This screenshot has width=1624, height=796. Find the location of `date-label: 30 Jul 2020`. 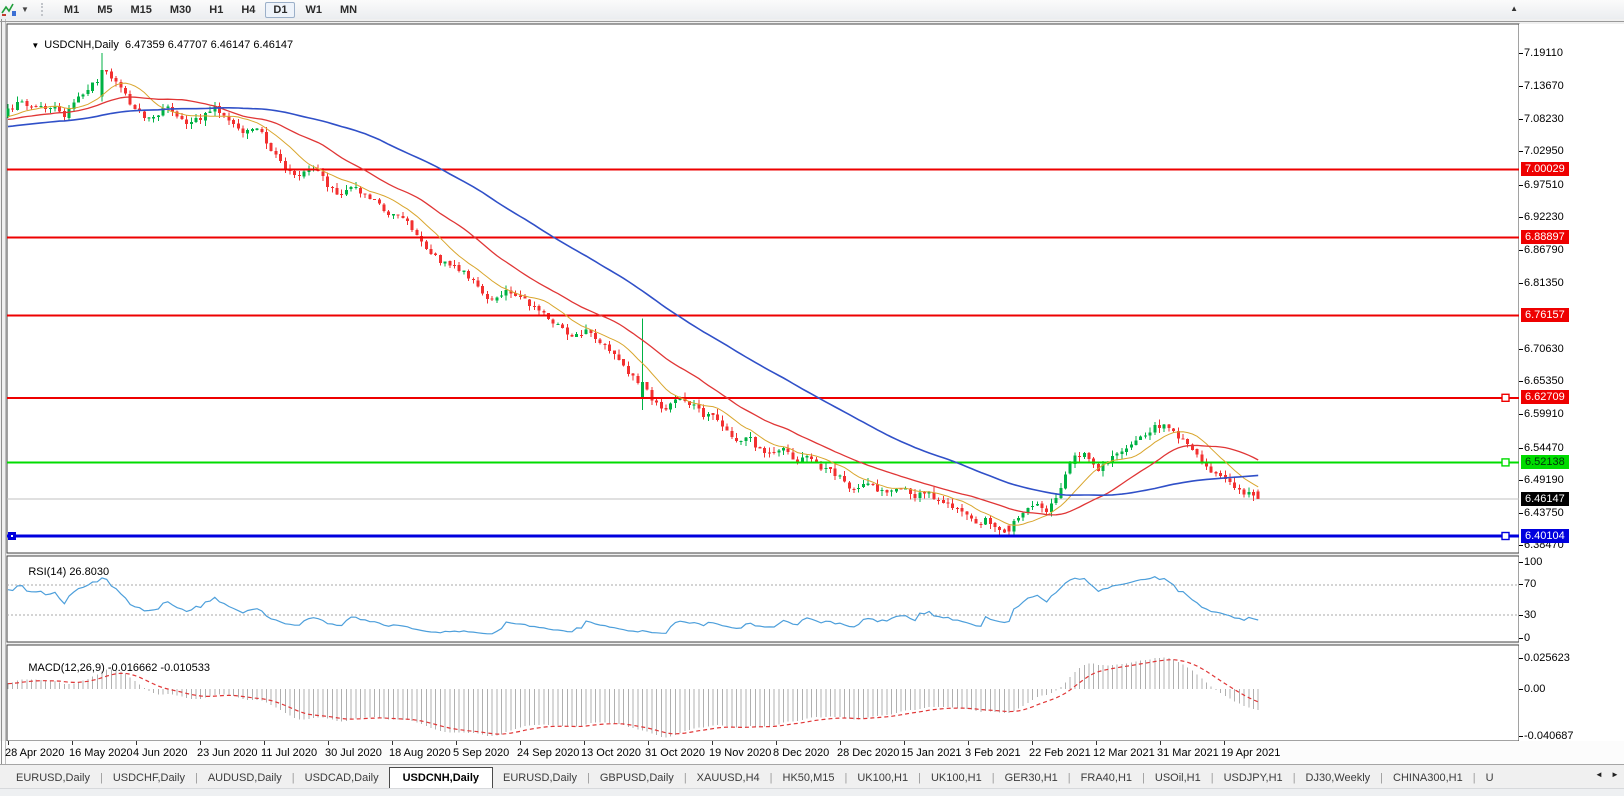

date-label: 30 Jul 2020 is located at coordinates (353, 753).